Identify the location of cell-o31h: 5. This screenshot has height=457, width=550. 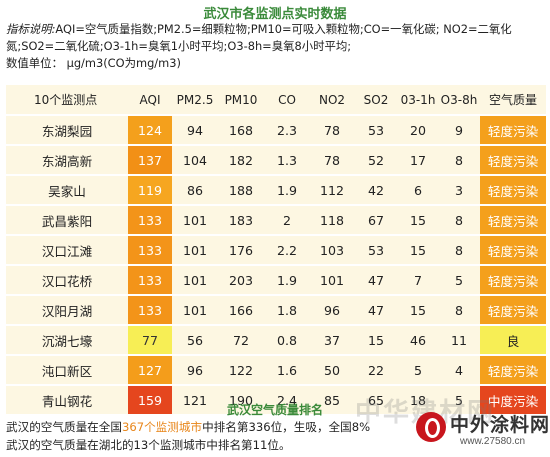
(418, 370).